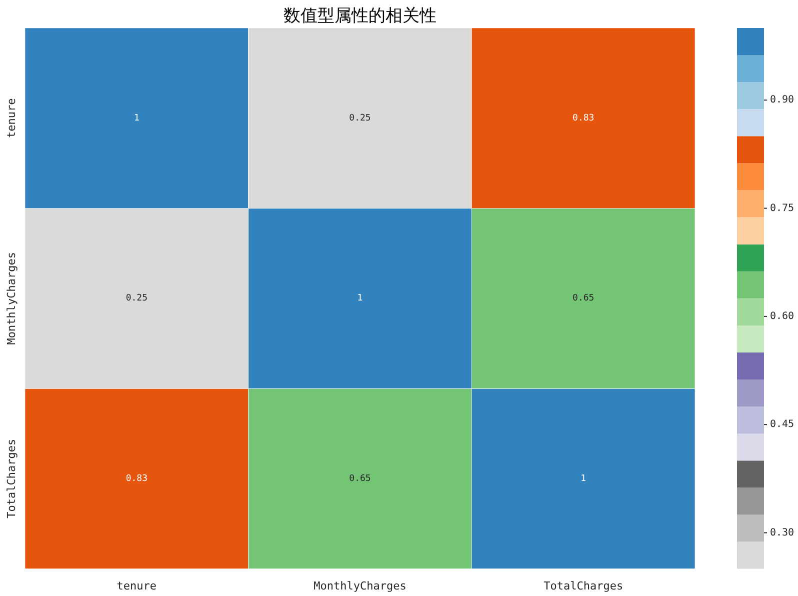 This screenshot has width=798, height=596. What do you see at coordinates (11, 298) in the screenshot?
I see `y-tick-label: MonthlyCharges` at bounding box center [11, 298].